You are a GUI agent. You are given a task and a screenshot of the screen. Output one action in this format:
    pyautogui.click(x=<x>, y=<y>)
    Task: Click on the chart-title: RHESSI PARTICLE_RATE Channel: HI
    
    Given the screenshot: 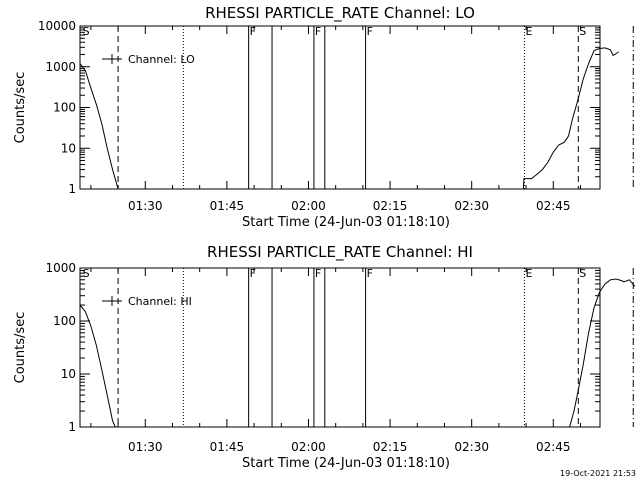 What is the action you would take?
    pyautogui.click(x=340, y=252)
    